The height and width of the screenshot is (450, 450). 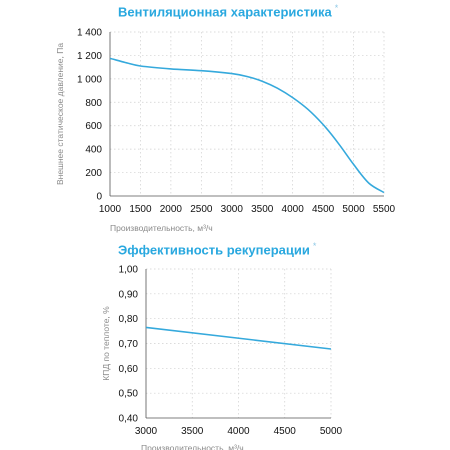 What do you see at coordinates (129, 270) in the screenshot?
I see `chart2-y-tick-label: 1,00` at bounding box center [129, 270].